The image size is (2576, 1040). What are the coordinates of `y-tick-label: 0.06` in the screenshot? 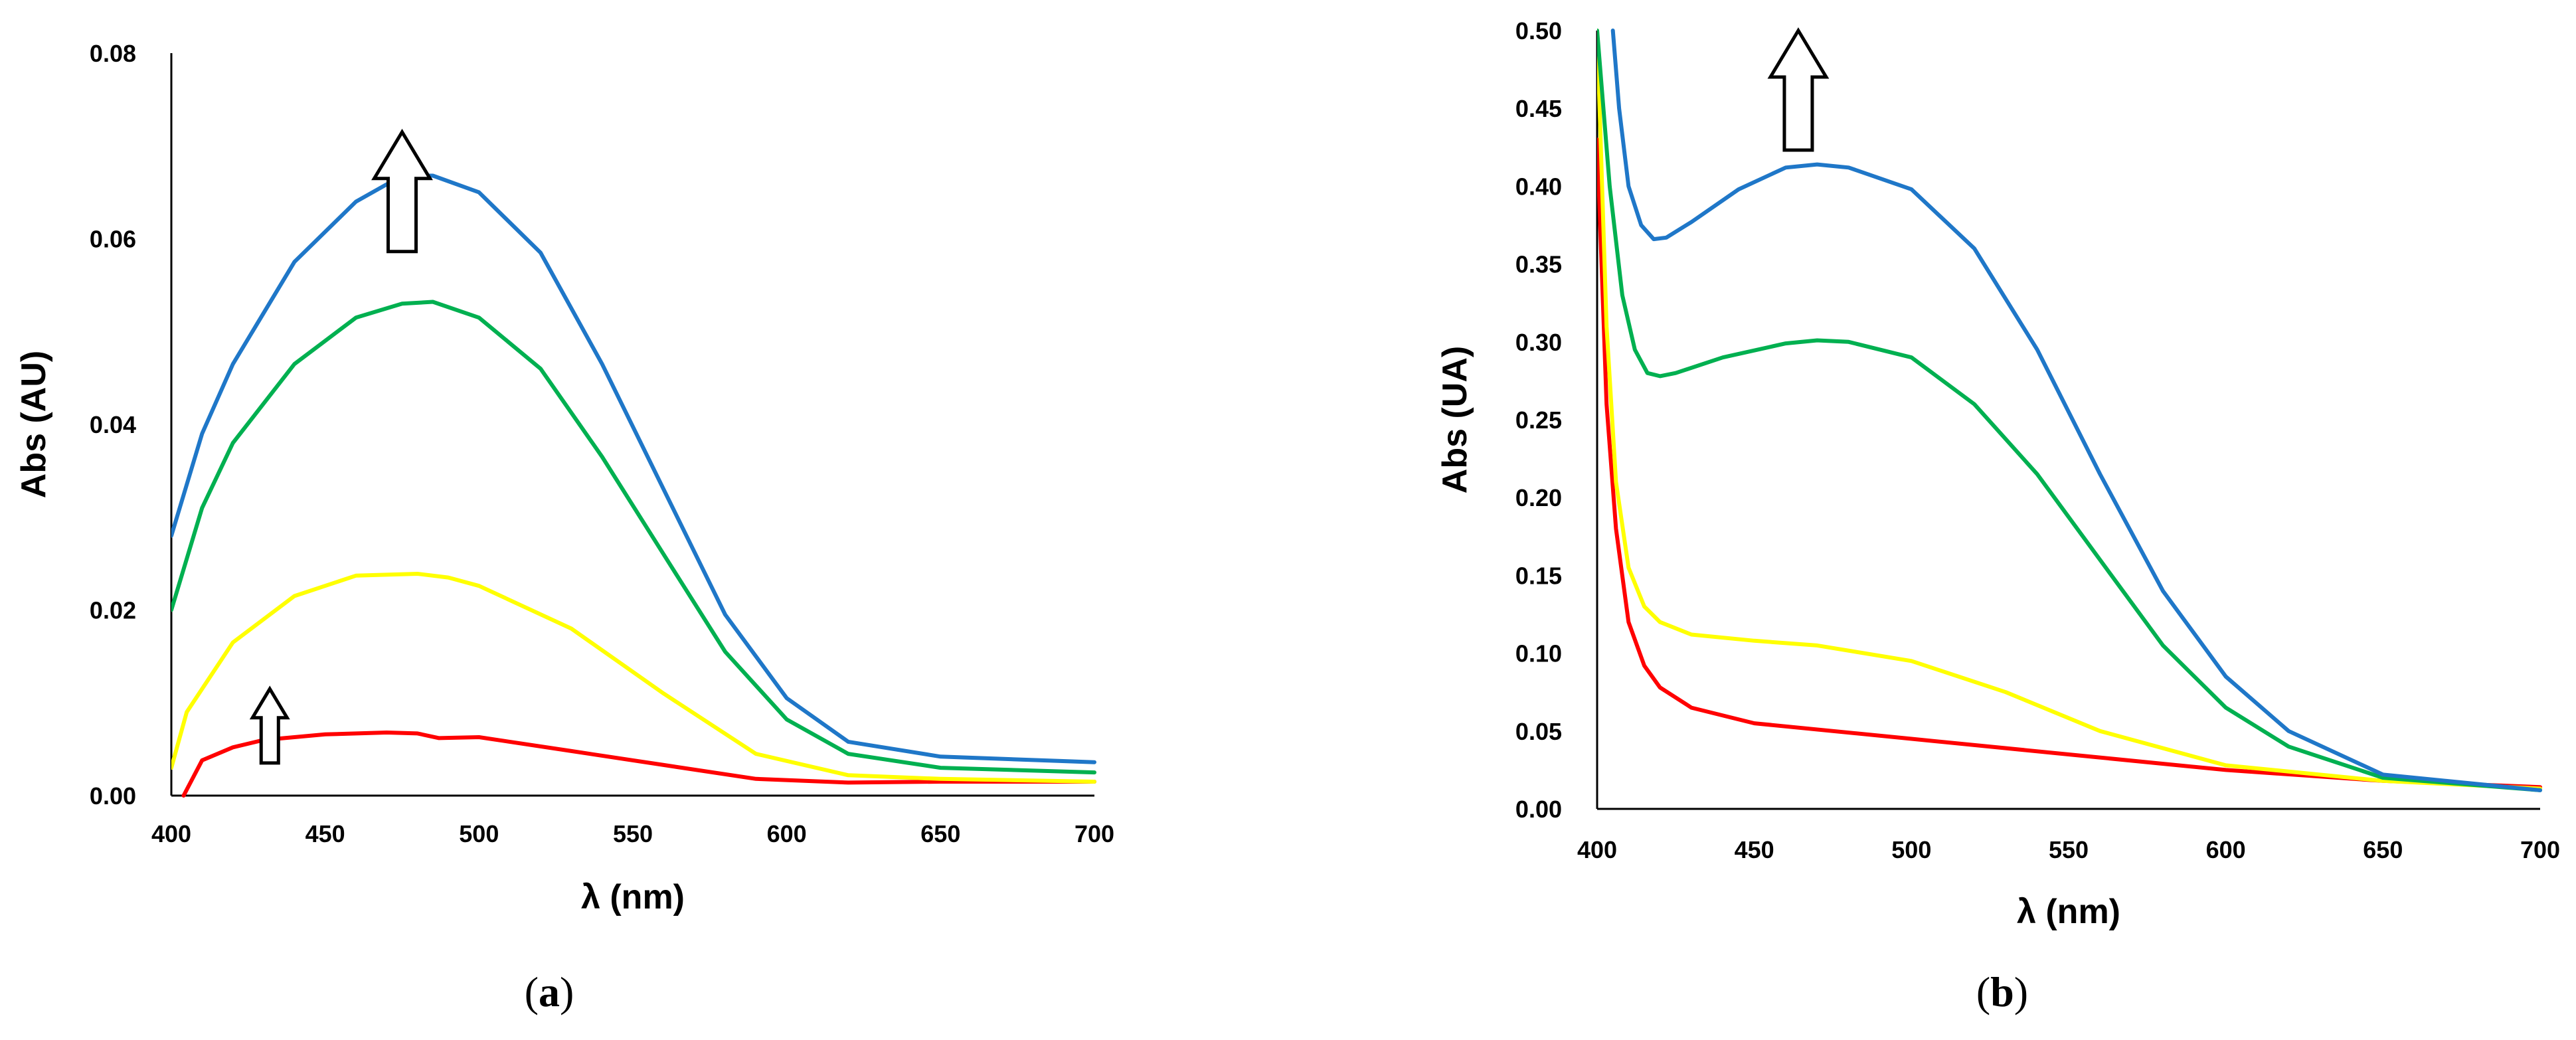 It's located at (113, 239).